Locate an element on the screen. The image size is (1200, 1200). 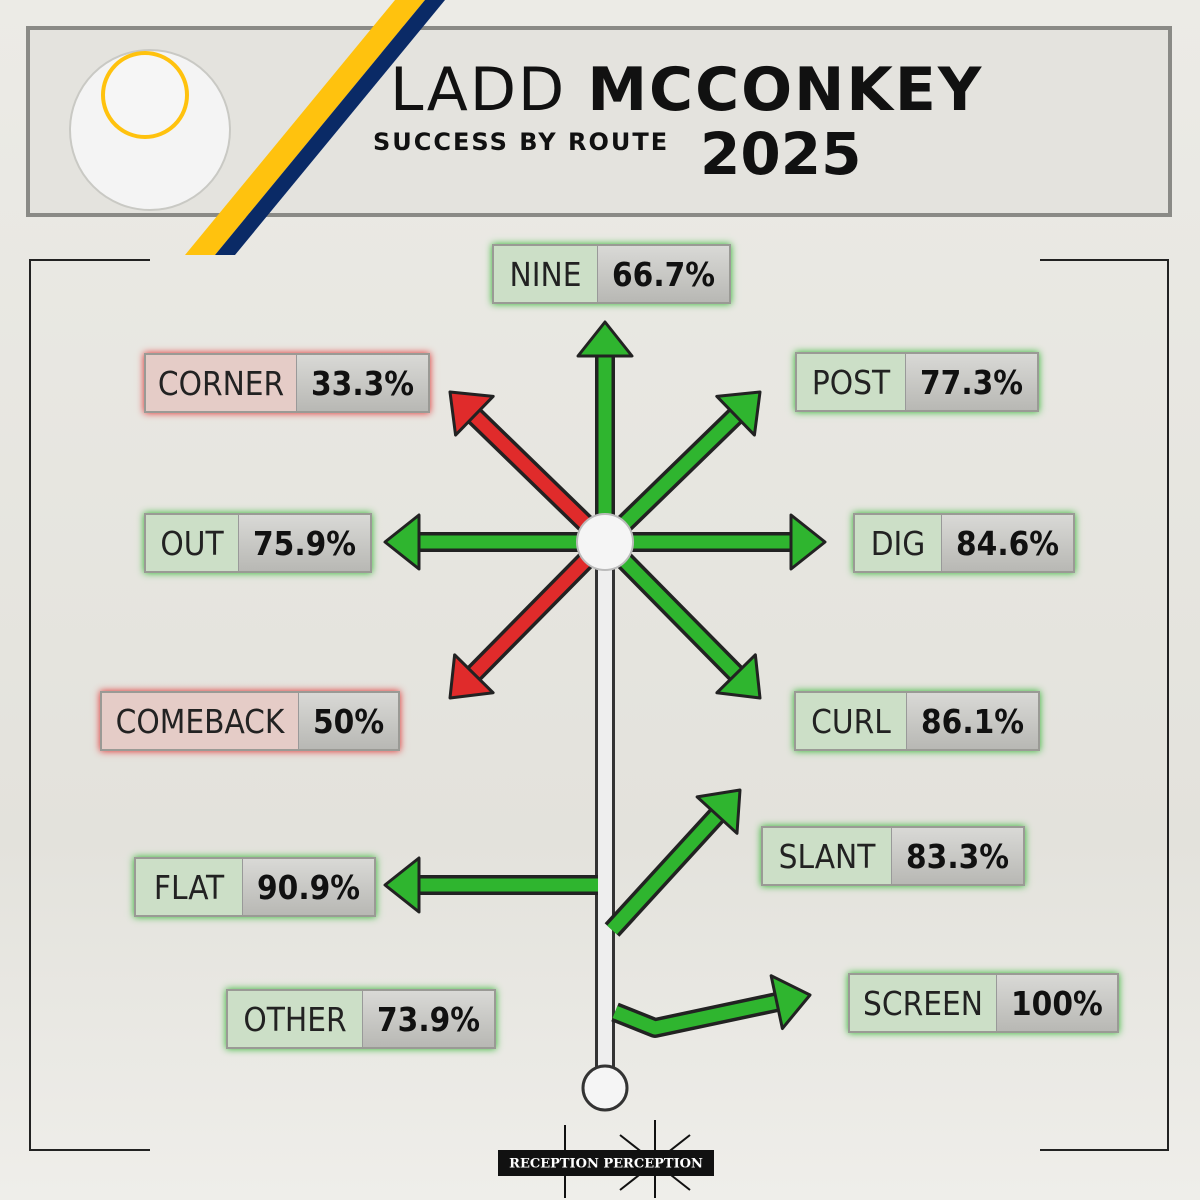
route-box: OUT 75.9% is located at coordinates (258, 543).